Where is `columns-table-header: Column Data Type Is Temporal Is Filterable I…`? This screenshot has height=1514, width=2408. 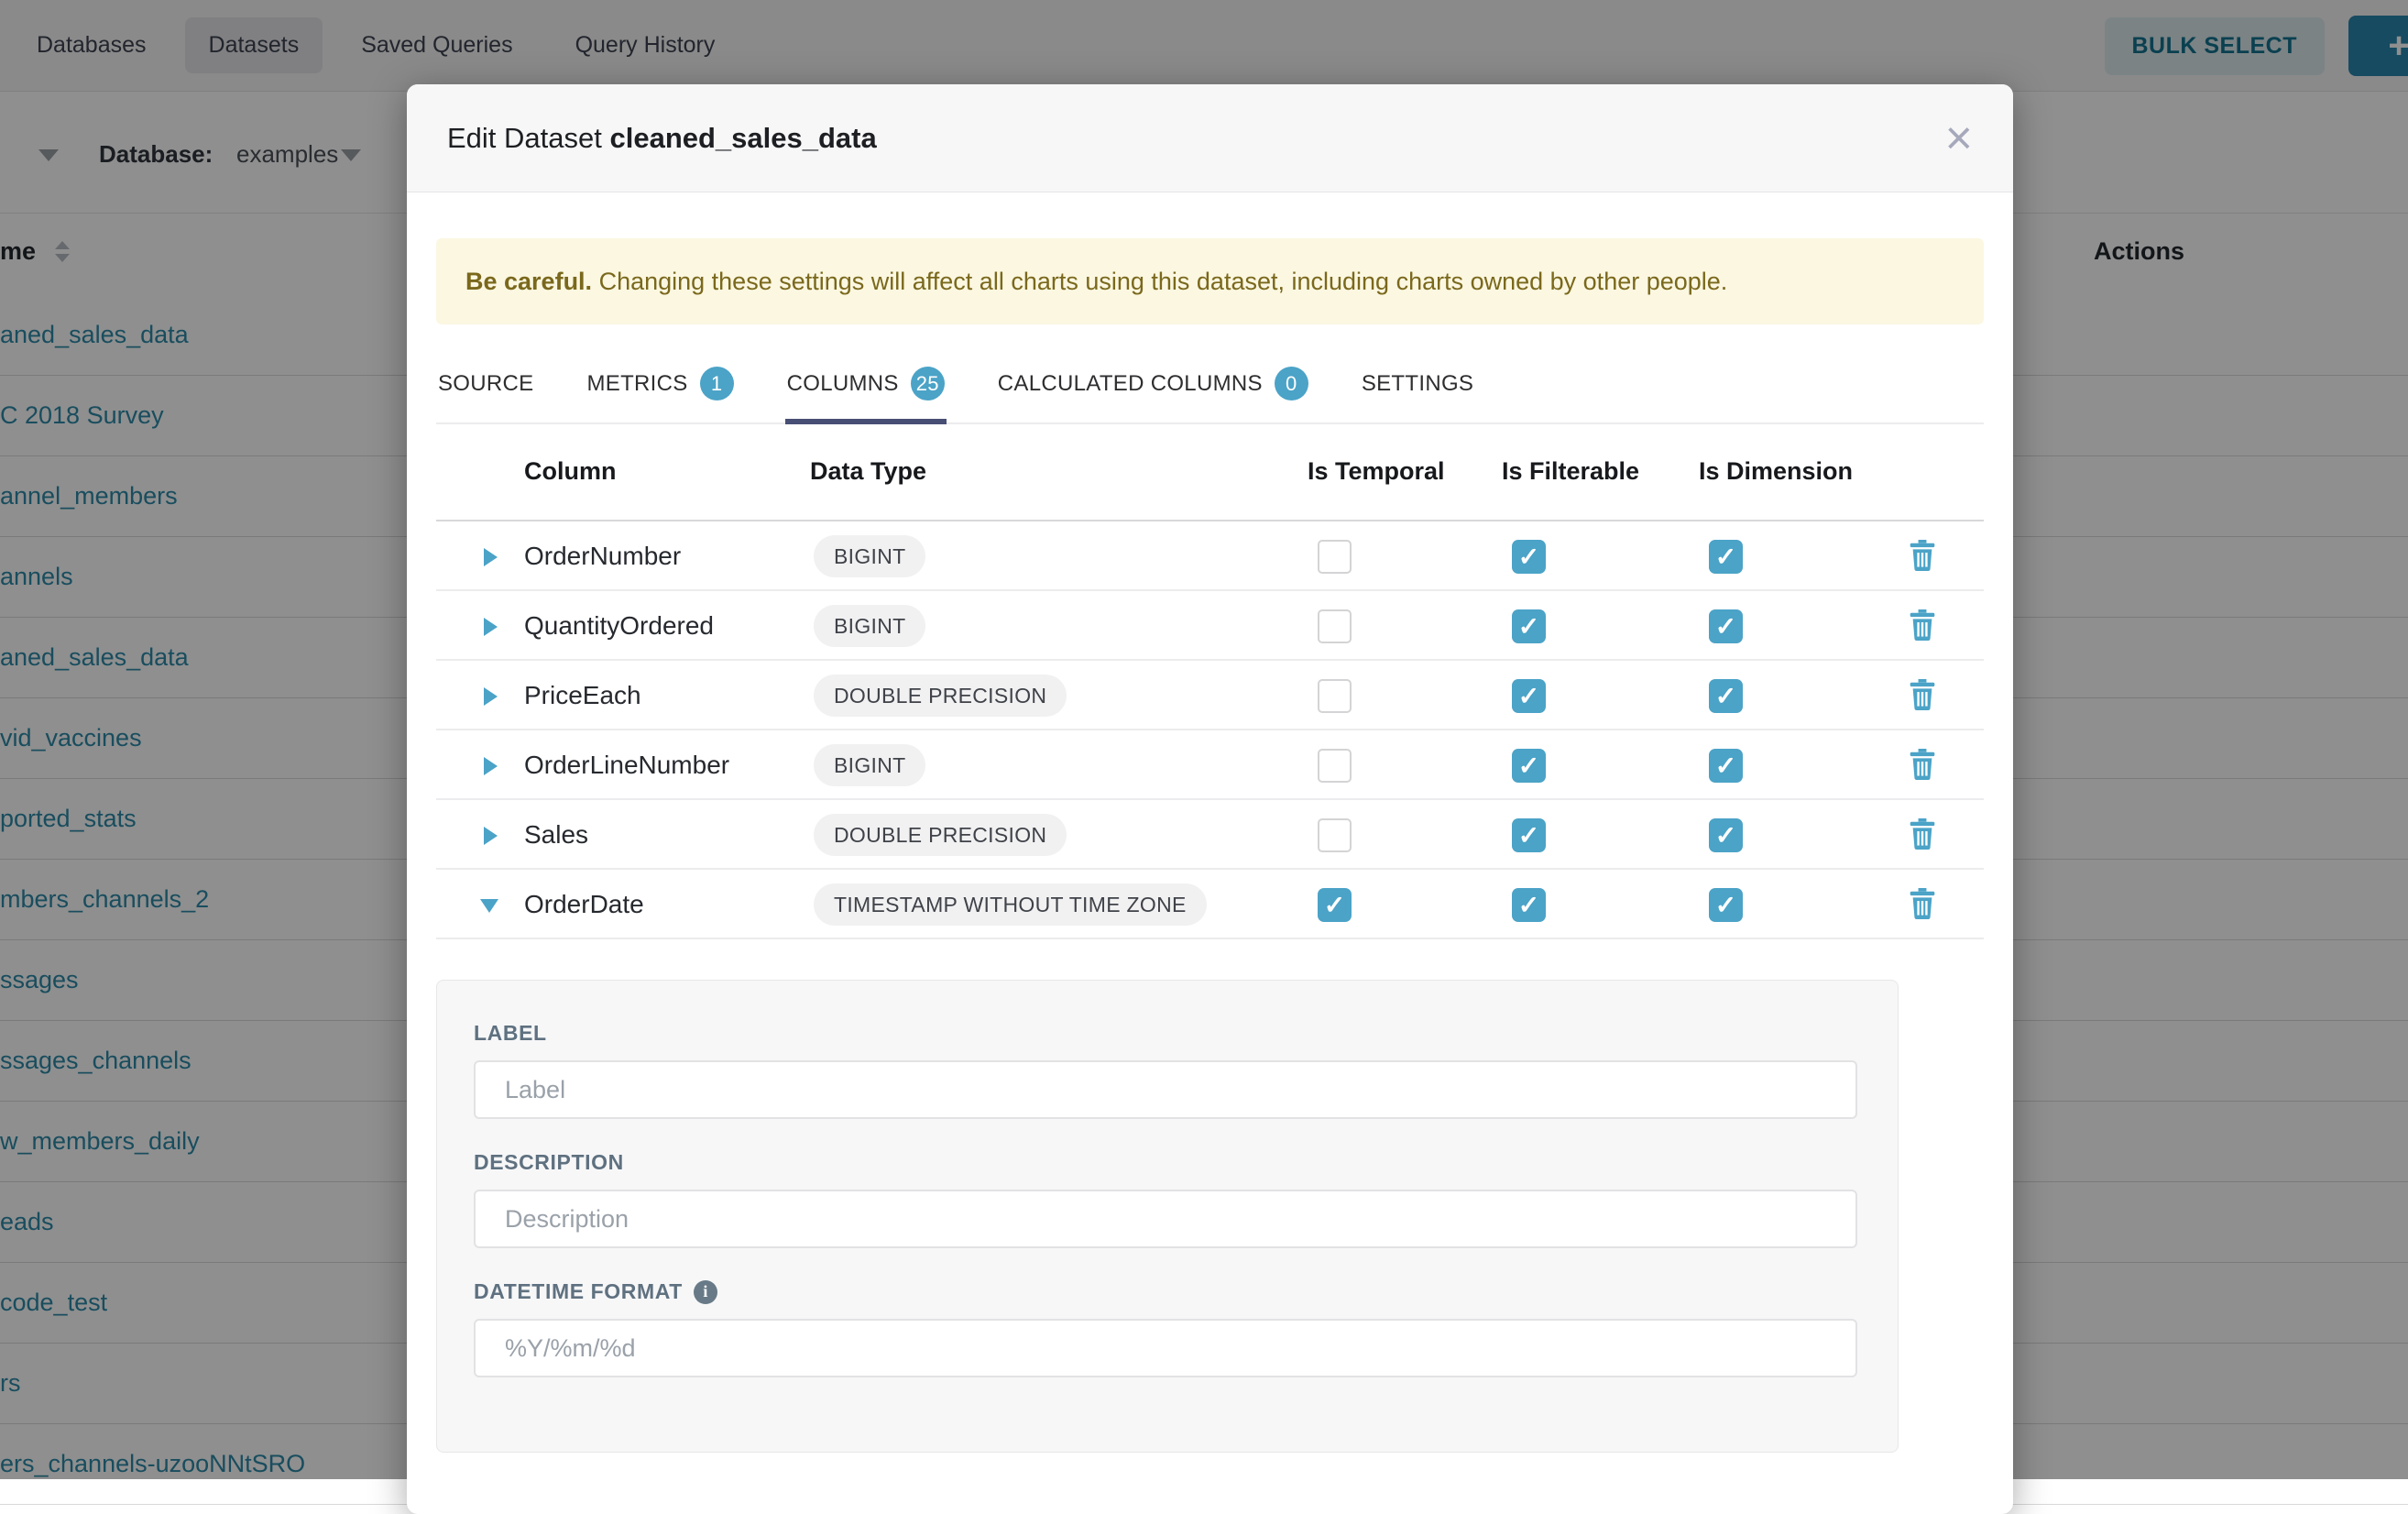
columns-table-header: Column Data Type Is Temporal Is Filterable I… is located at coordinates (1210, 472).